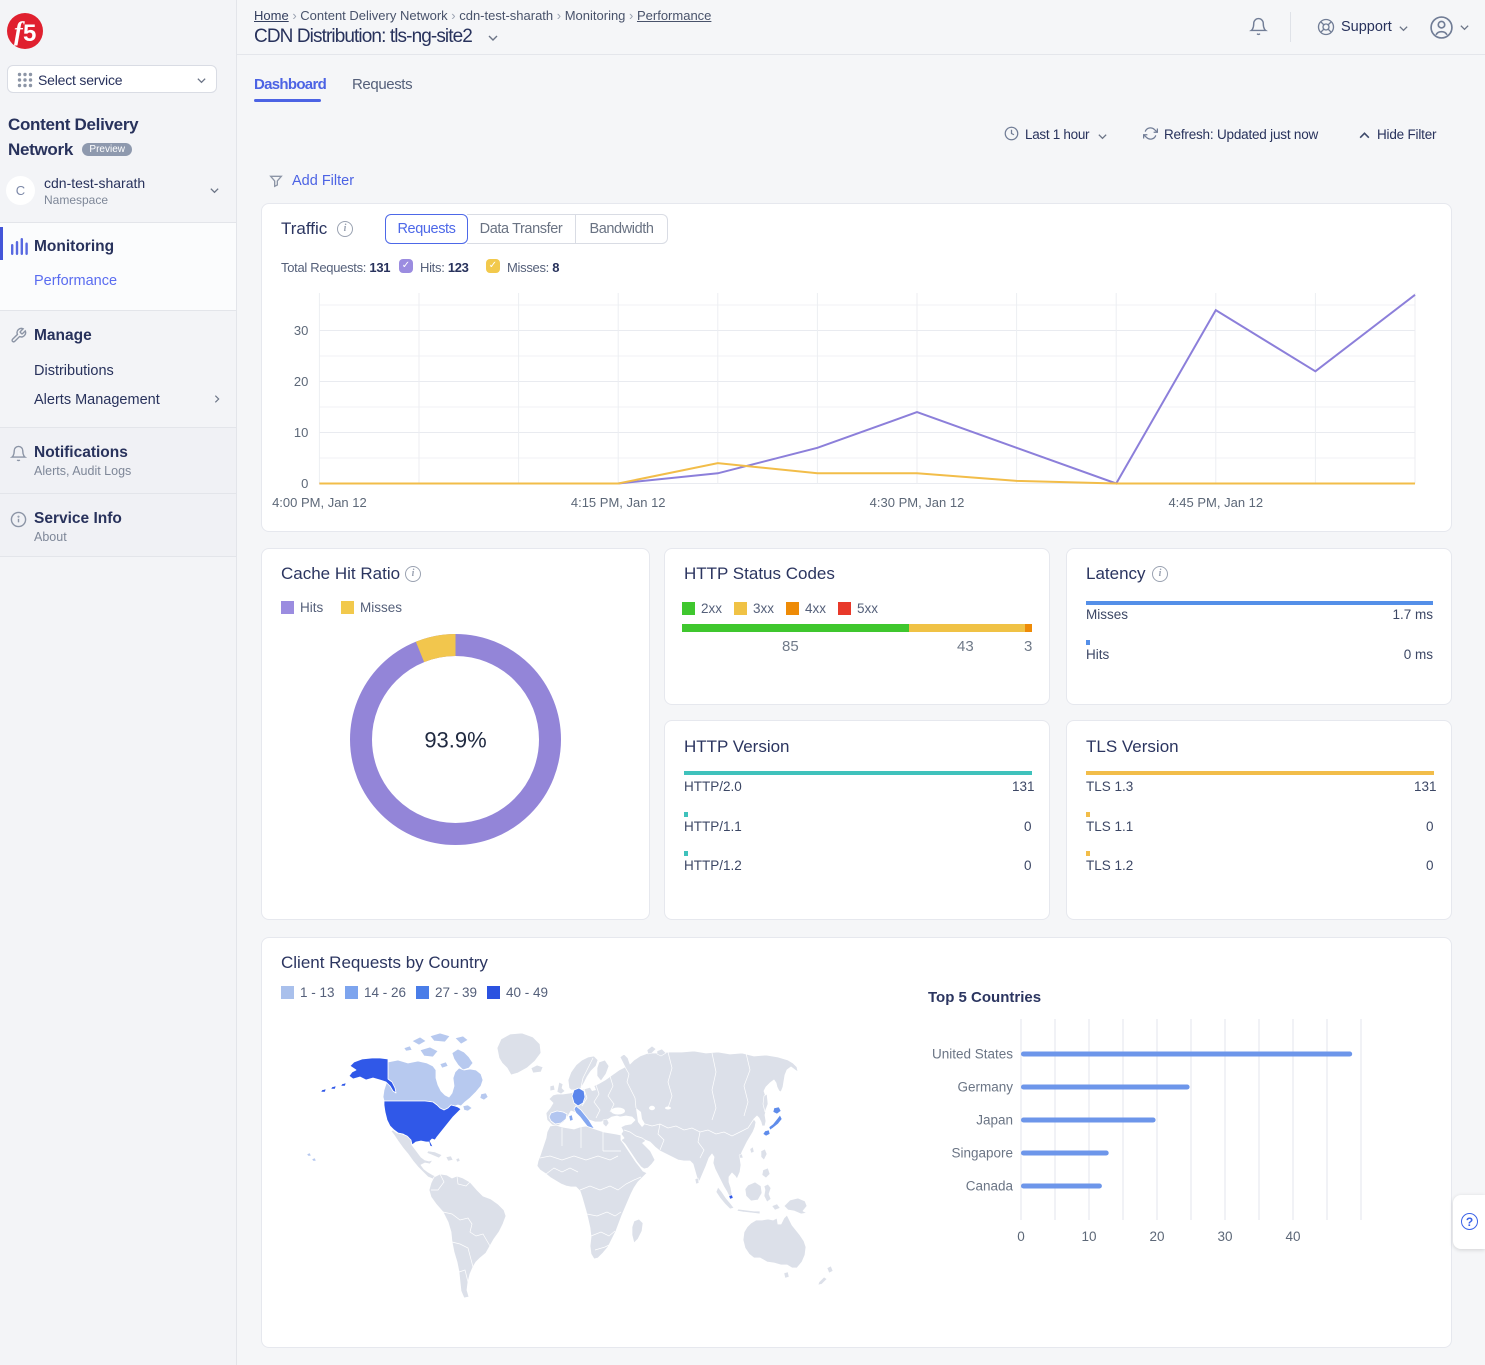  What do you see at coordinates (994, 1120) in the screenshot?
I see `svg-text: Japan` at bounding box center [994, 1120].